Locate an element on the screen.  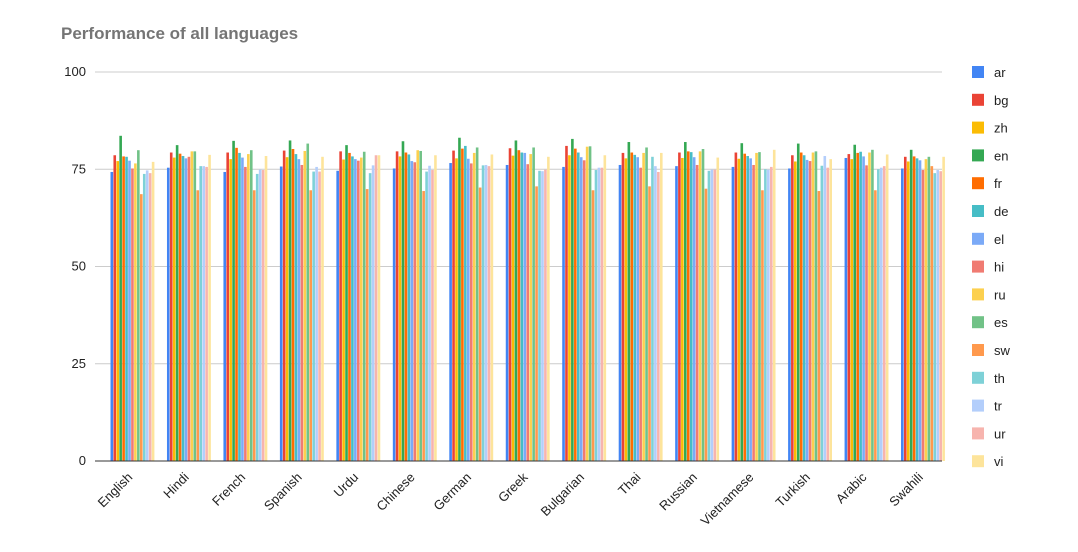
bar-sw-greek is located at coordinates (536, 323).